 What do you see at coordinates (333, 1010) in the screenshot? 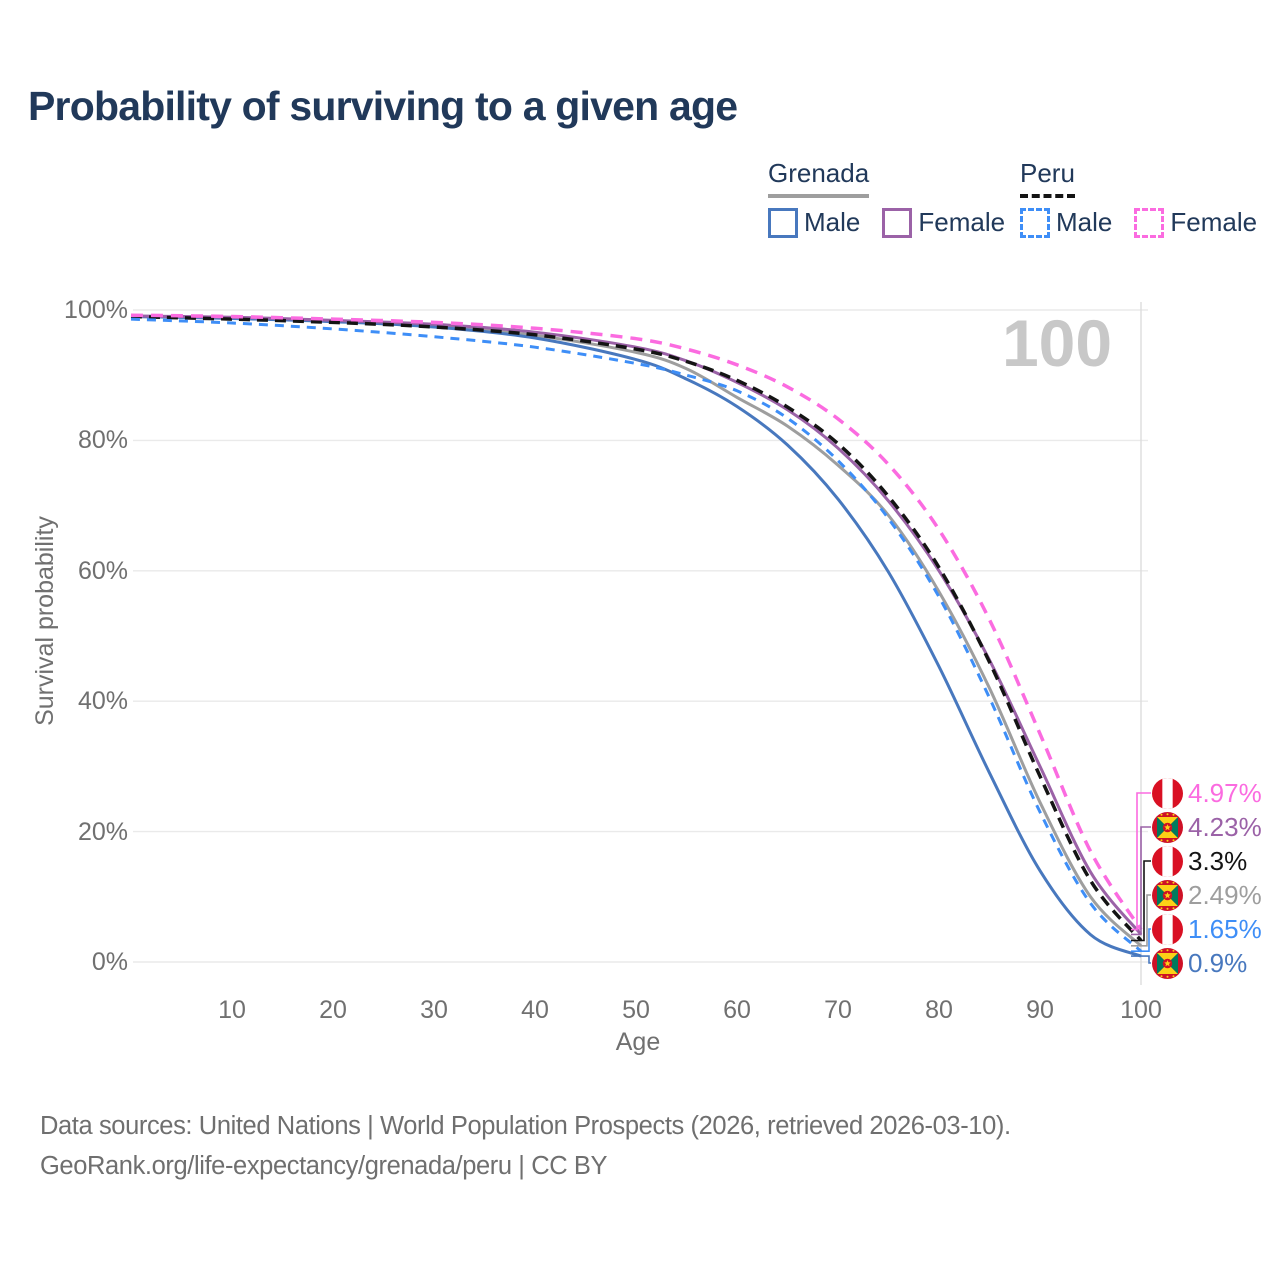
I see `x-tick-label-20: 20` at bounding box center [333, 1010].